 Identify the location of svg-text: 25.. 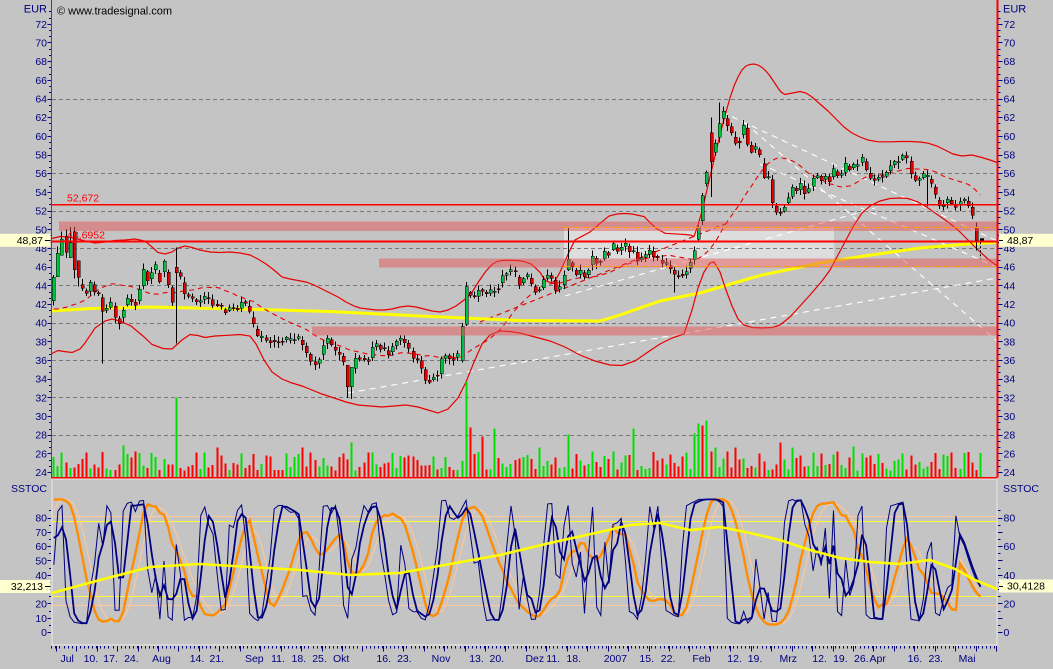
(319, 659).